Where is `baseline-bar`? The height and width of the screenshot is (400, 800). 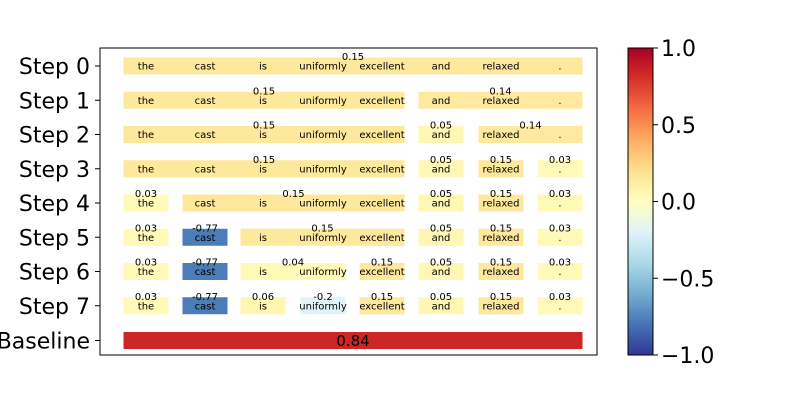 baseline-bar is located at coordinates (353, 340).